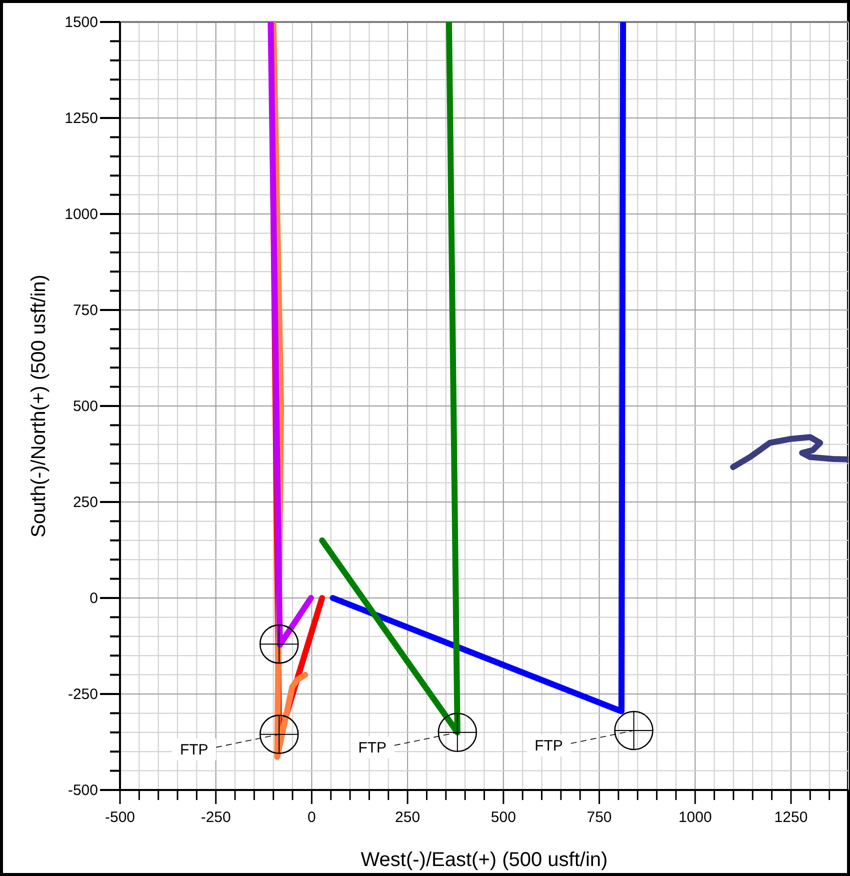 The height and width of the screenshot is (876, 850). Describe the element at coordinates (791, 817) in the screenshot. I see `x-tick-label: 1250` at that location.